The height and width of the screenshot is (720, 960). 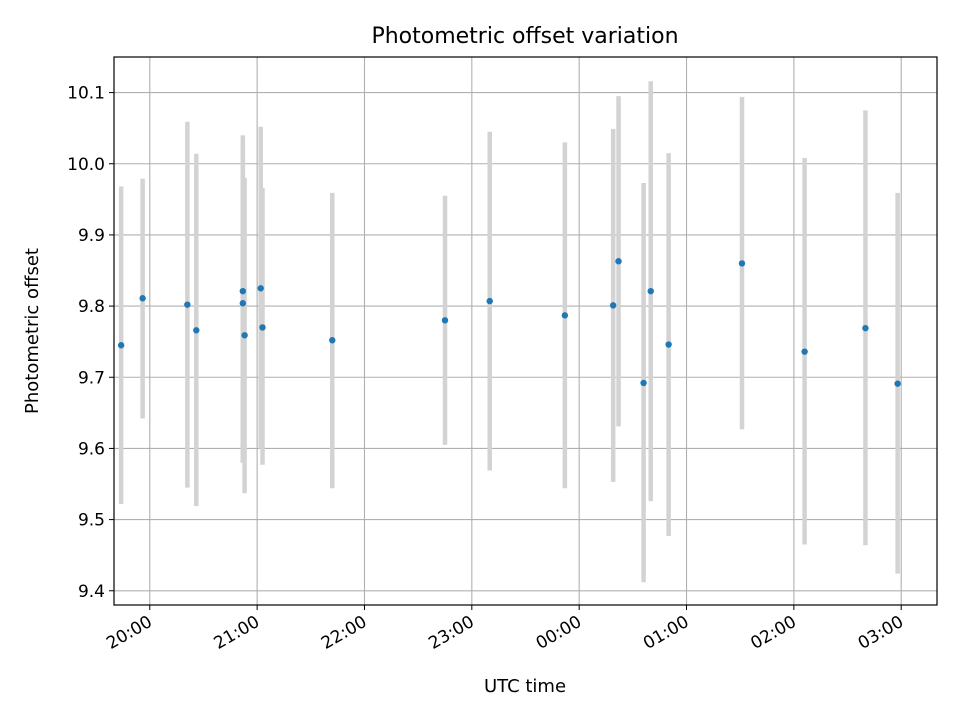 What do you see at coordinates (91, 378) in the screenshot?
I see `y-tick-label: 9.7` at bounding box center [91, 378].